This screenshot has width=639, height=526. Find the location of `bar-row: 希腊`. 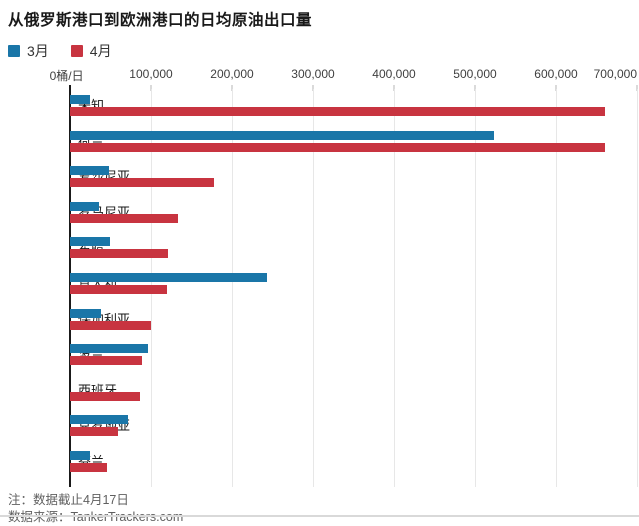

bar-row: 希腊 is located at coordinates (354, 255).